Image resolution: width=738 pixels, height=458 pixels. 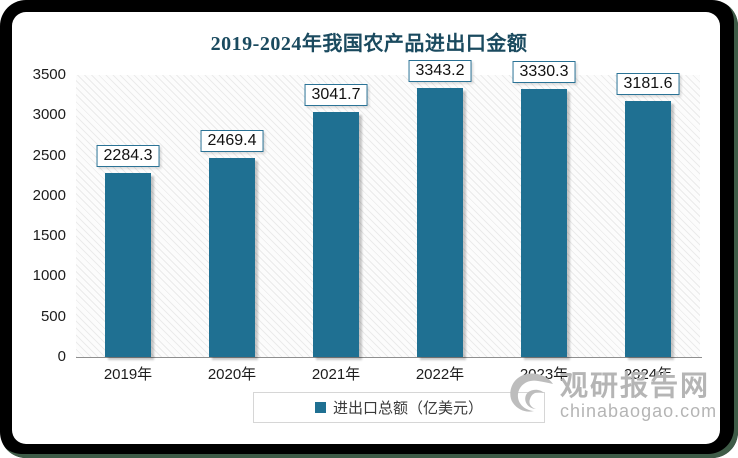 I want to click on legend: 进出口总额（亿美元）, so click(x=399, y=407).